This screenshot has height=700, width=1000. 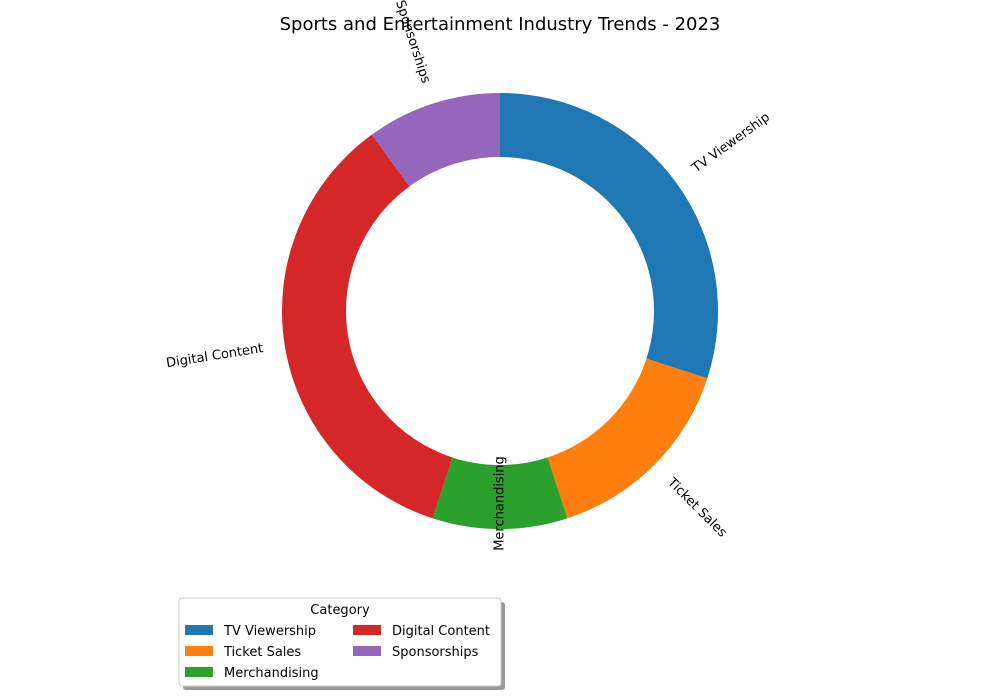 I want to click on slice-merchandising, so click(x=500, y=493).